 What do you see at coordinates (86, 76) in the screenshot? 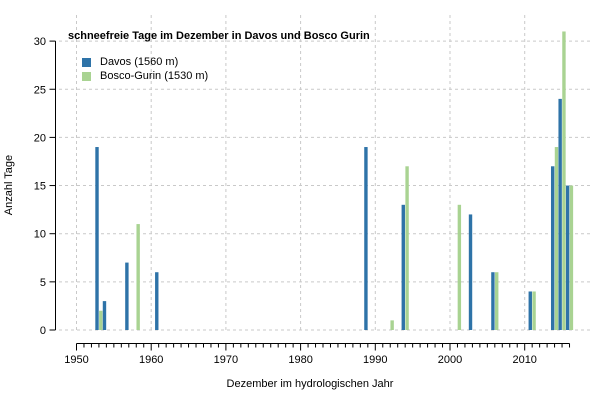
I see `bosco-gurin-color-swatch-icon` at bounding box center [86, 76].